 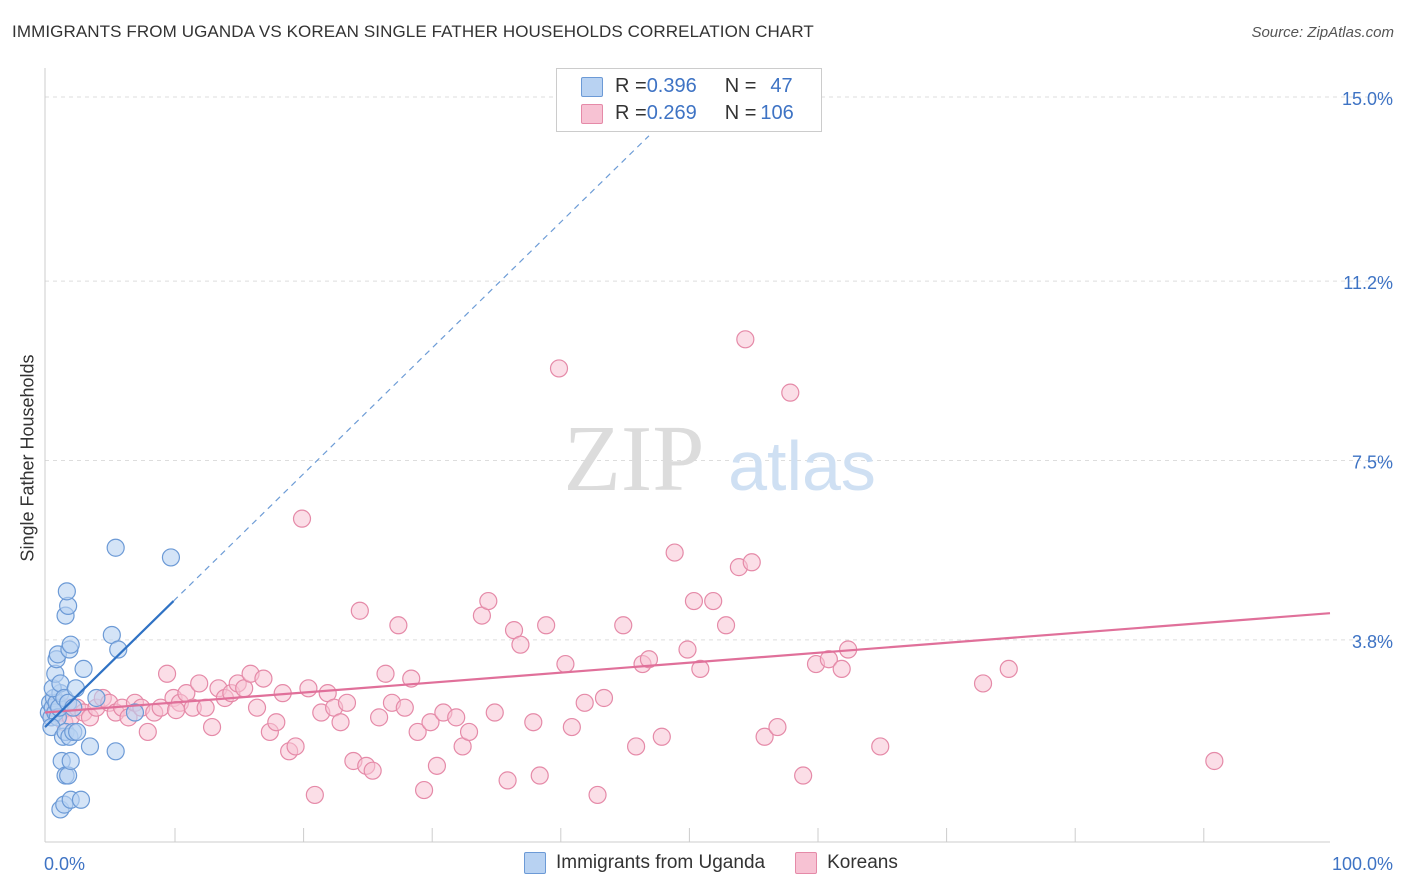 What do you see at coordinates (634, 459) in the screenshot?
I see `watermark-zip: ZIP` at bounding box center [634, 459].